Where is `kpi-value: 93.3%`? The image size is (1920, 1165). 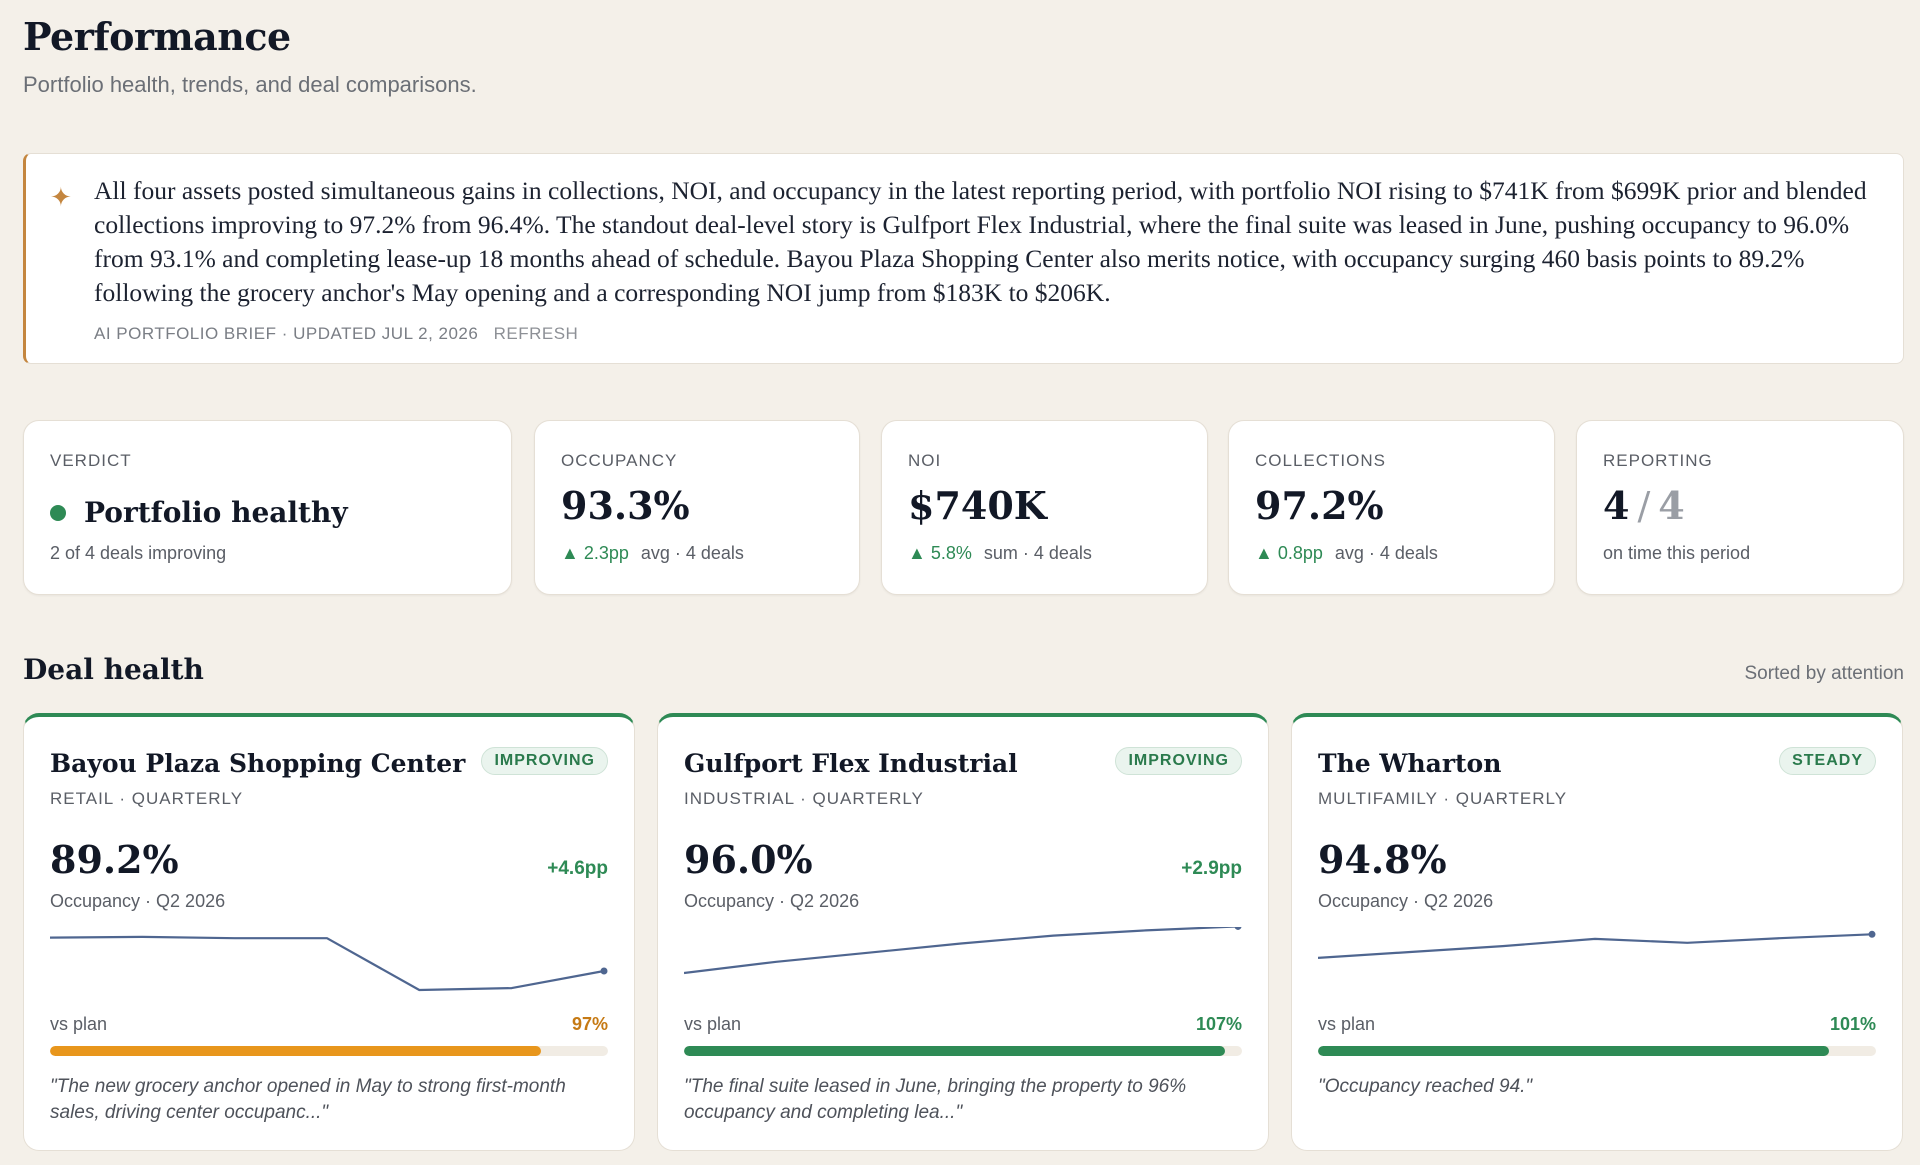
kpi-value: 93.3% is located at coordinates (625, 505).